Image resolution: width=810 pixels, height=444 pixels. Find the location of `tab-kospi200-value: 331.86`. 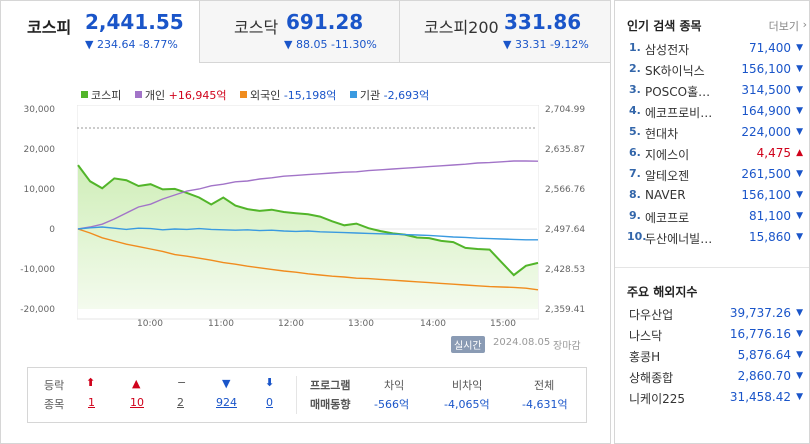

tab-kospi200-value: 331.86 is located at coordinates (543, 22).